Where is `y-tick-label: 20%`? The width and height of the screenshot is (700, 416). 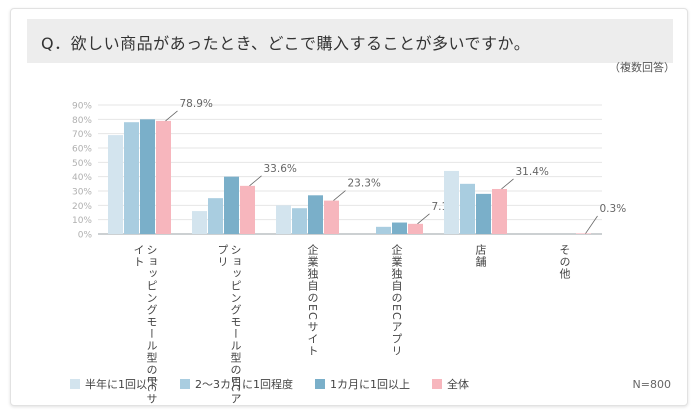 y-tick-label: 20% is located at coordinates (82, 207).